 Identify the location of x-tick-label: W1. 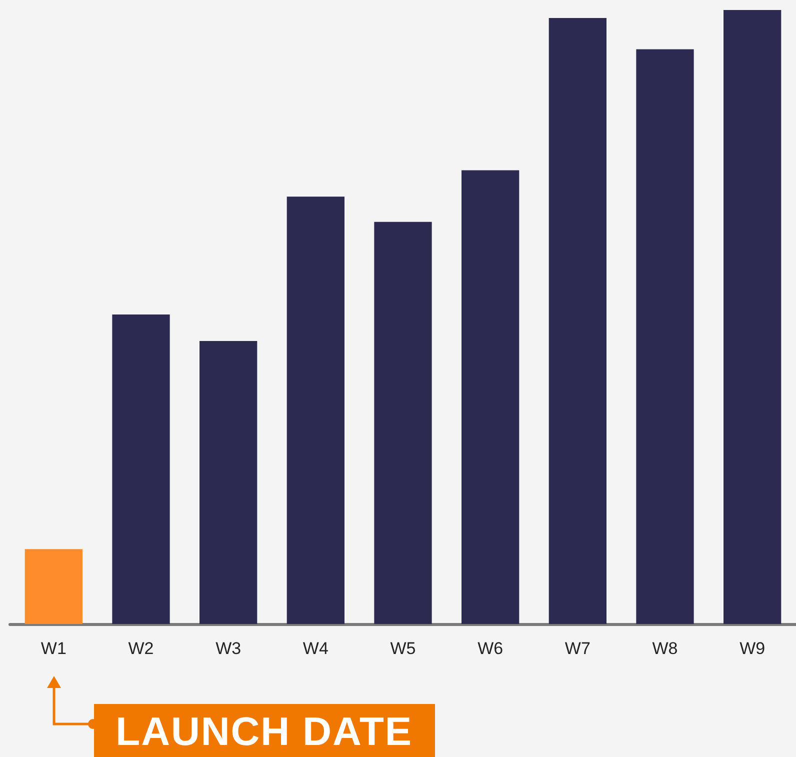
(53, 648).